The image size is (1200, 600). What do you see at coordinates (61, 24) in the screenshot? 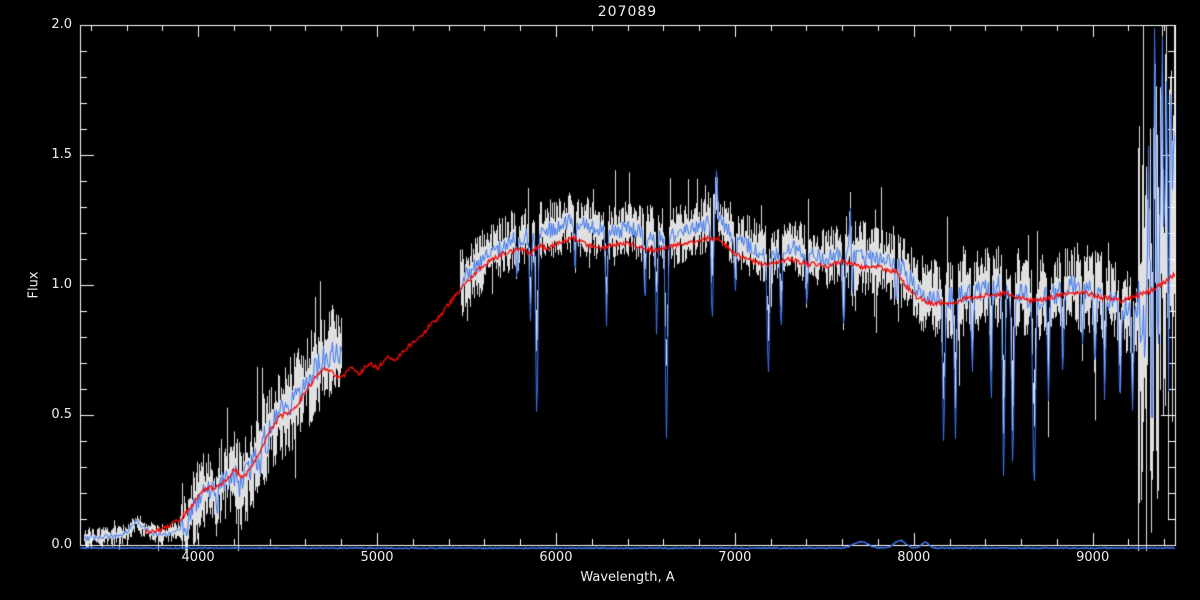
I see `y-tick-label: 2.0` at bounding box center [61, 24].